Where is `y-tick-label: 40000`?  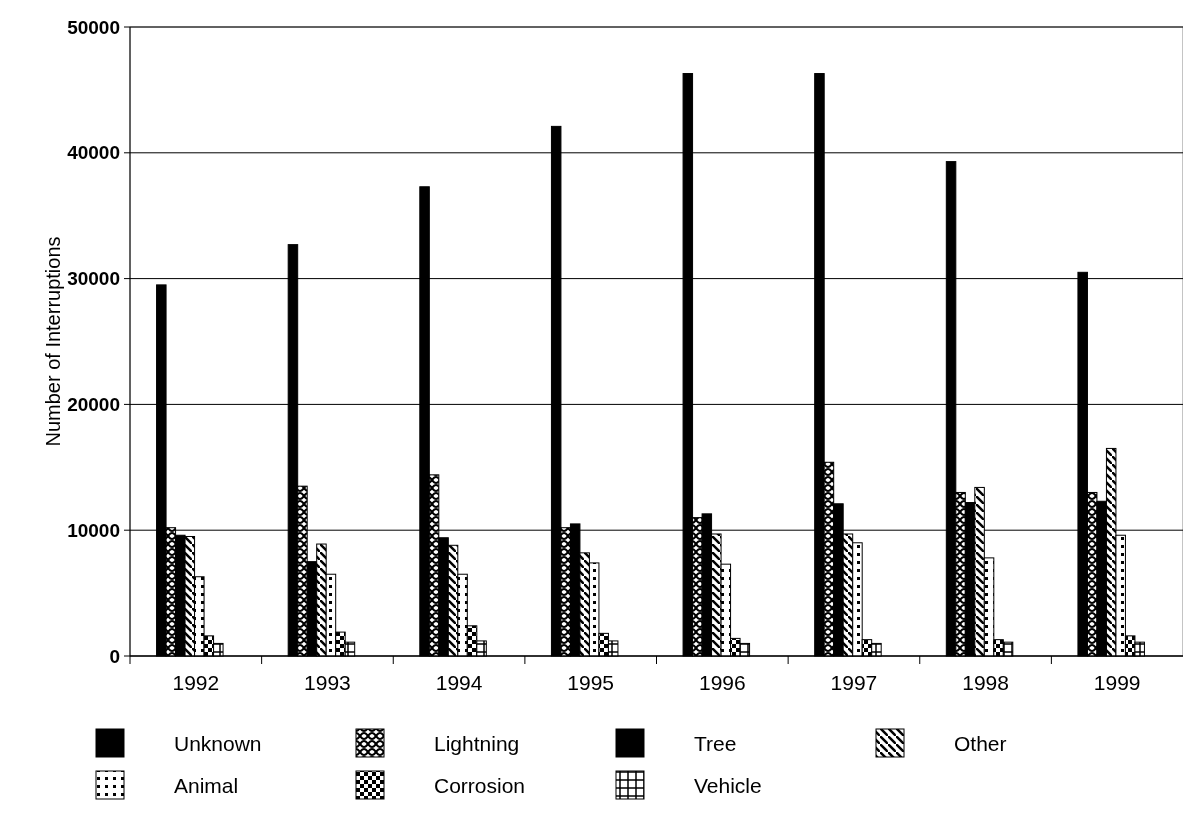
y-tick-label: 40000 is located at coordinates (93, 153).